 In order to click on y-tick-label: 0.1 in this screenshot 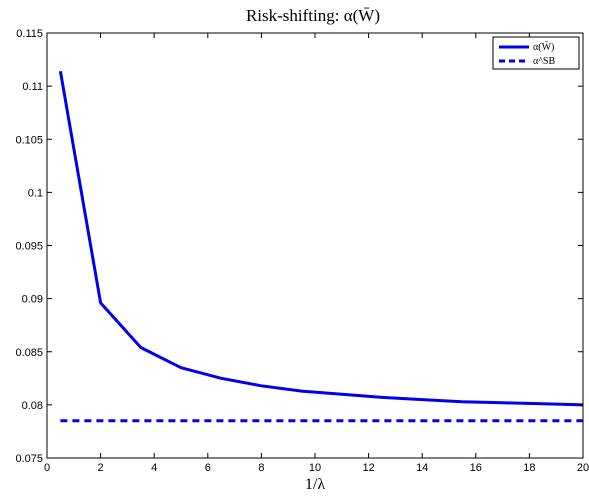, I will do `click(35, 193)`.